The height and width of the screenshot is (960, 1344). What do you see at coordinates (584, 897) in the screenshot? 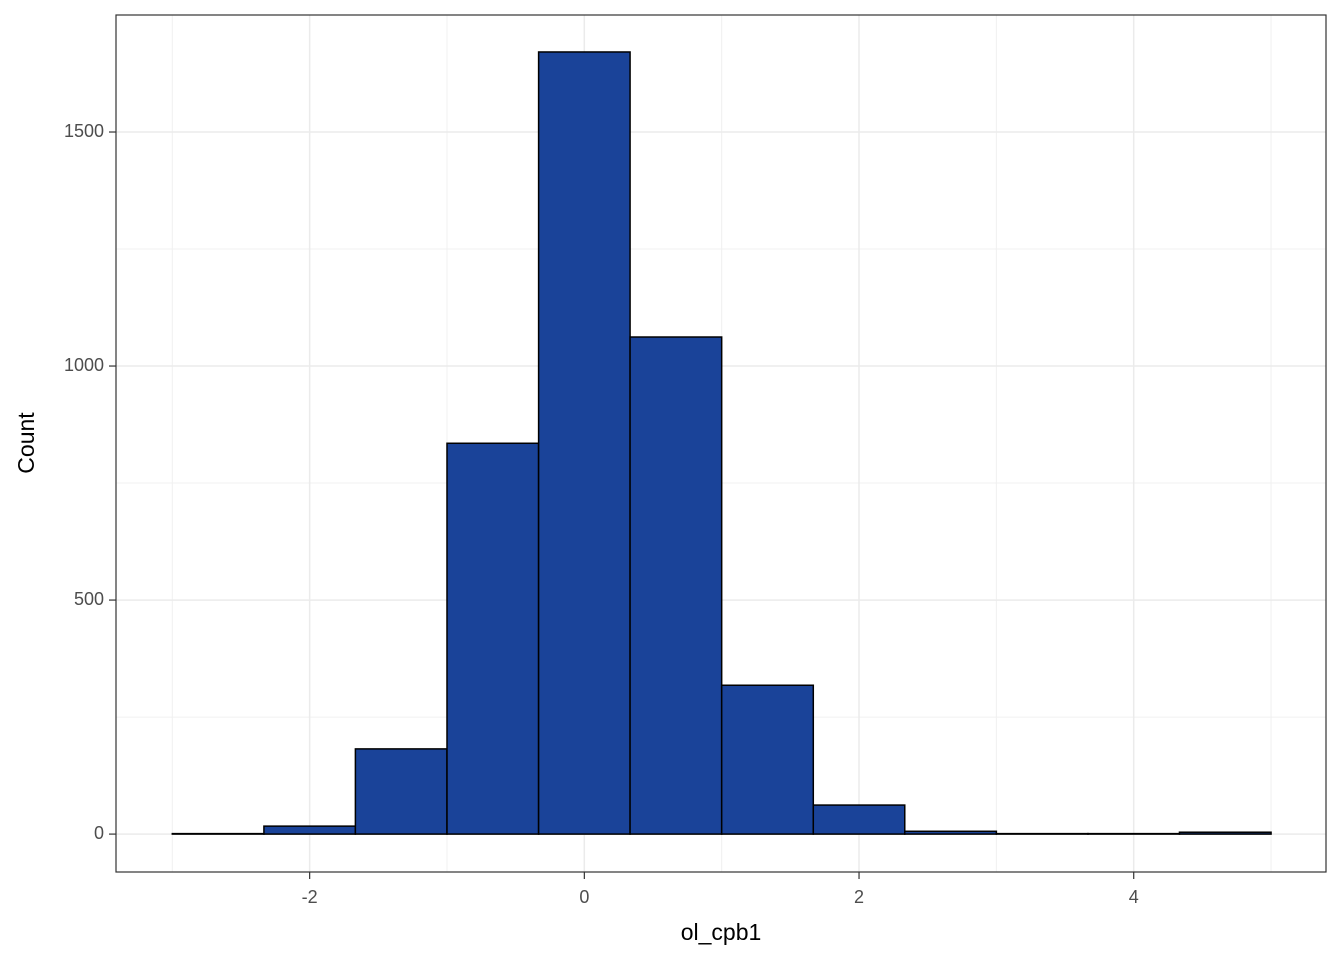
I see `x-tick-label: 0` at bounding box center [584, 897].